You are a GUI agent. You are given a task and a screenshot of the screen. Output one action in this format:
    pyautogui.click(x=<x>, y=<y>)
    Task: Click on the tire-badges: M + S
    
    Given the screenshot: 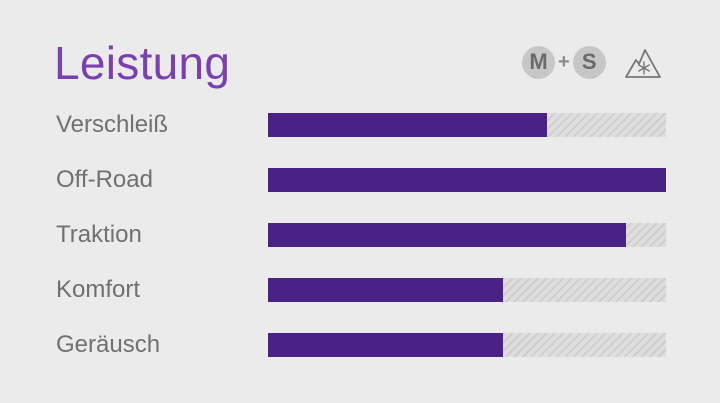 What is the action you would take?
    pyautogui.click(x=592, y=62)
    